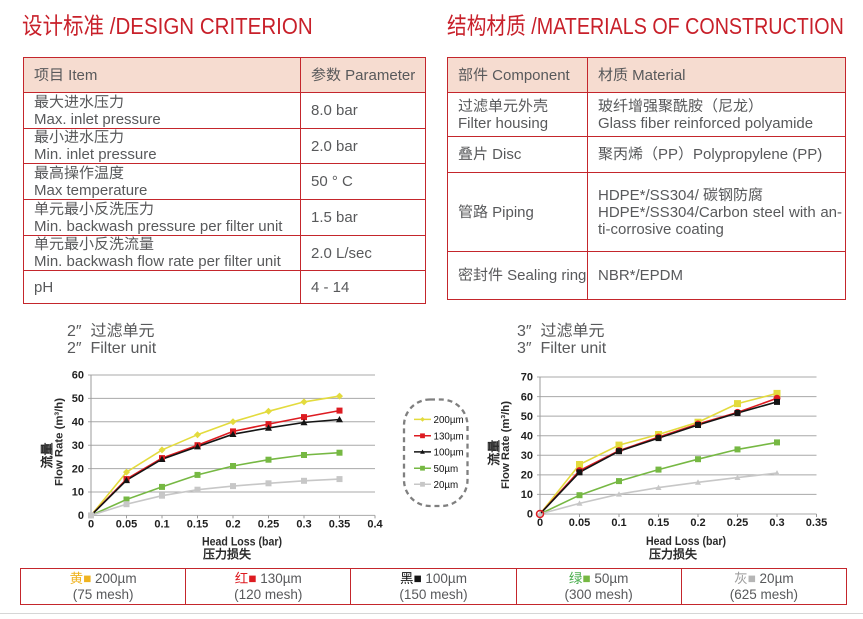 This screenshot has height=619, width=863. What do you see at coordinates (527, 378) in the screenshot?
I see `svg-text: 70` at bounding box center [527, 378].